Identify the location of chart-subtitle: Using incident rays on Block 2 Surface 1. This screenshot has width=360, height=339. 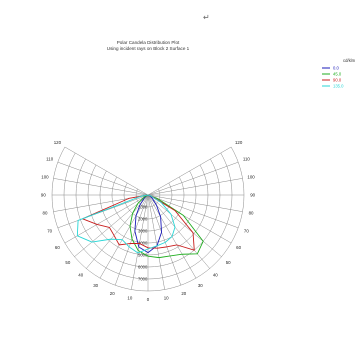
(148, 48).